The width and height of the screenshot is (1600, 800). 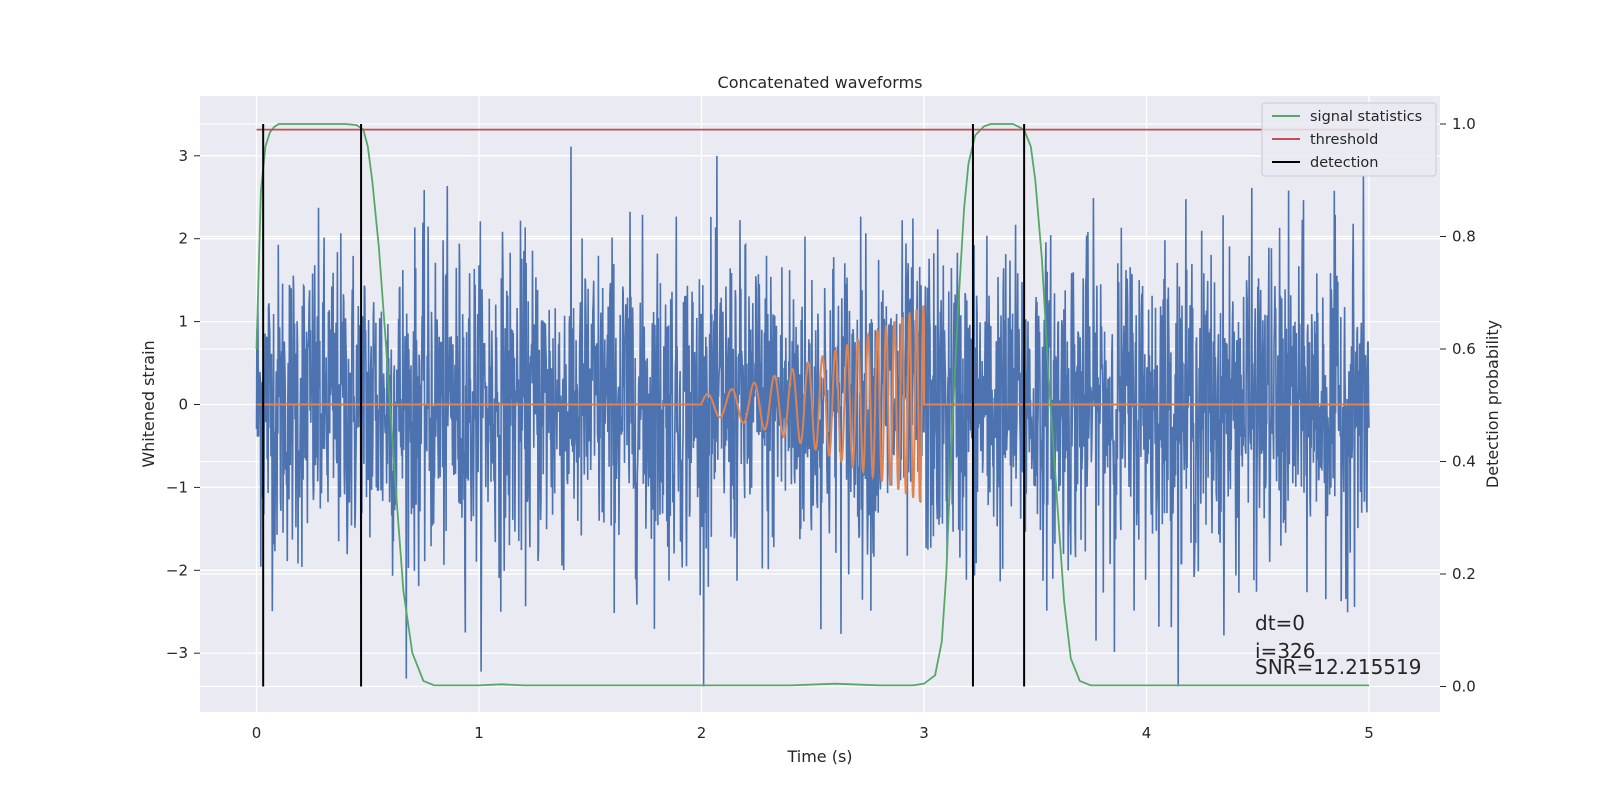 What do you see at coordinates (1464, 124) in the screenshot?
I see `y2-tick-label: 1.0` at bounding box center [1464, 124].